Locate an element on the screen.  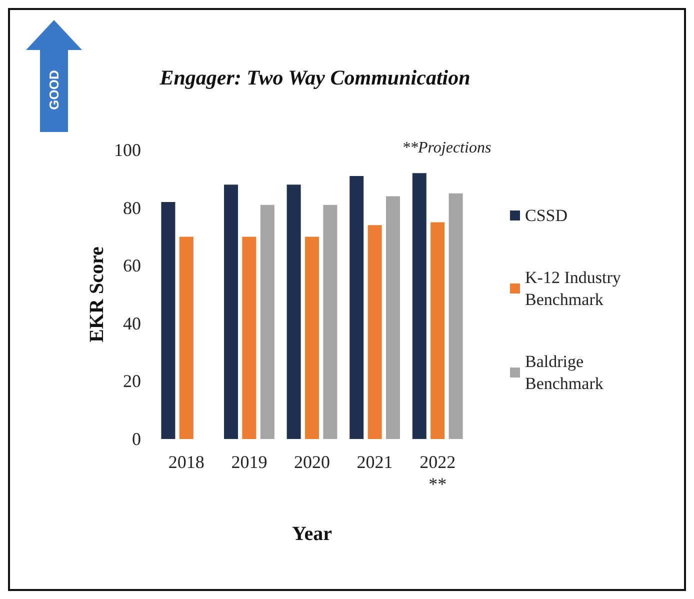
y-tick-label: 40 is located at coordinates (132, 323).